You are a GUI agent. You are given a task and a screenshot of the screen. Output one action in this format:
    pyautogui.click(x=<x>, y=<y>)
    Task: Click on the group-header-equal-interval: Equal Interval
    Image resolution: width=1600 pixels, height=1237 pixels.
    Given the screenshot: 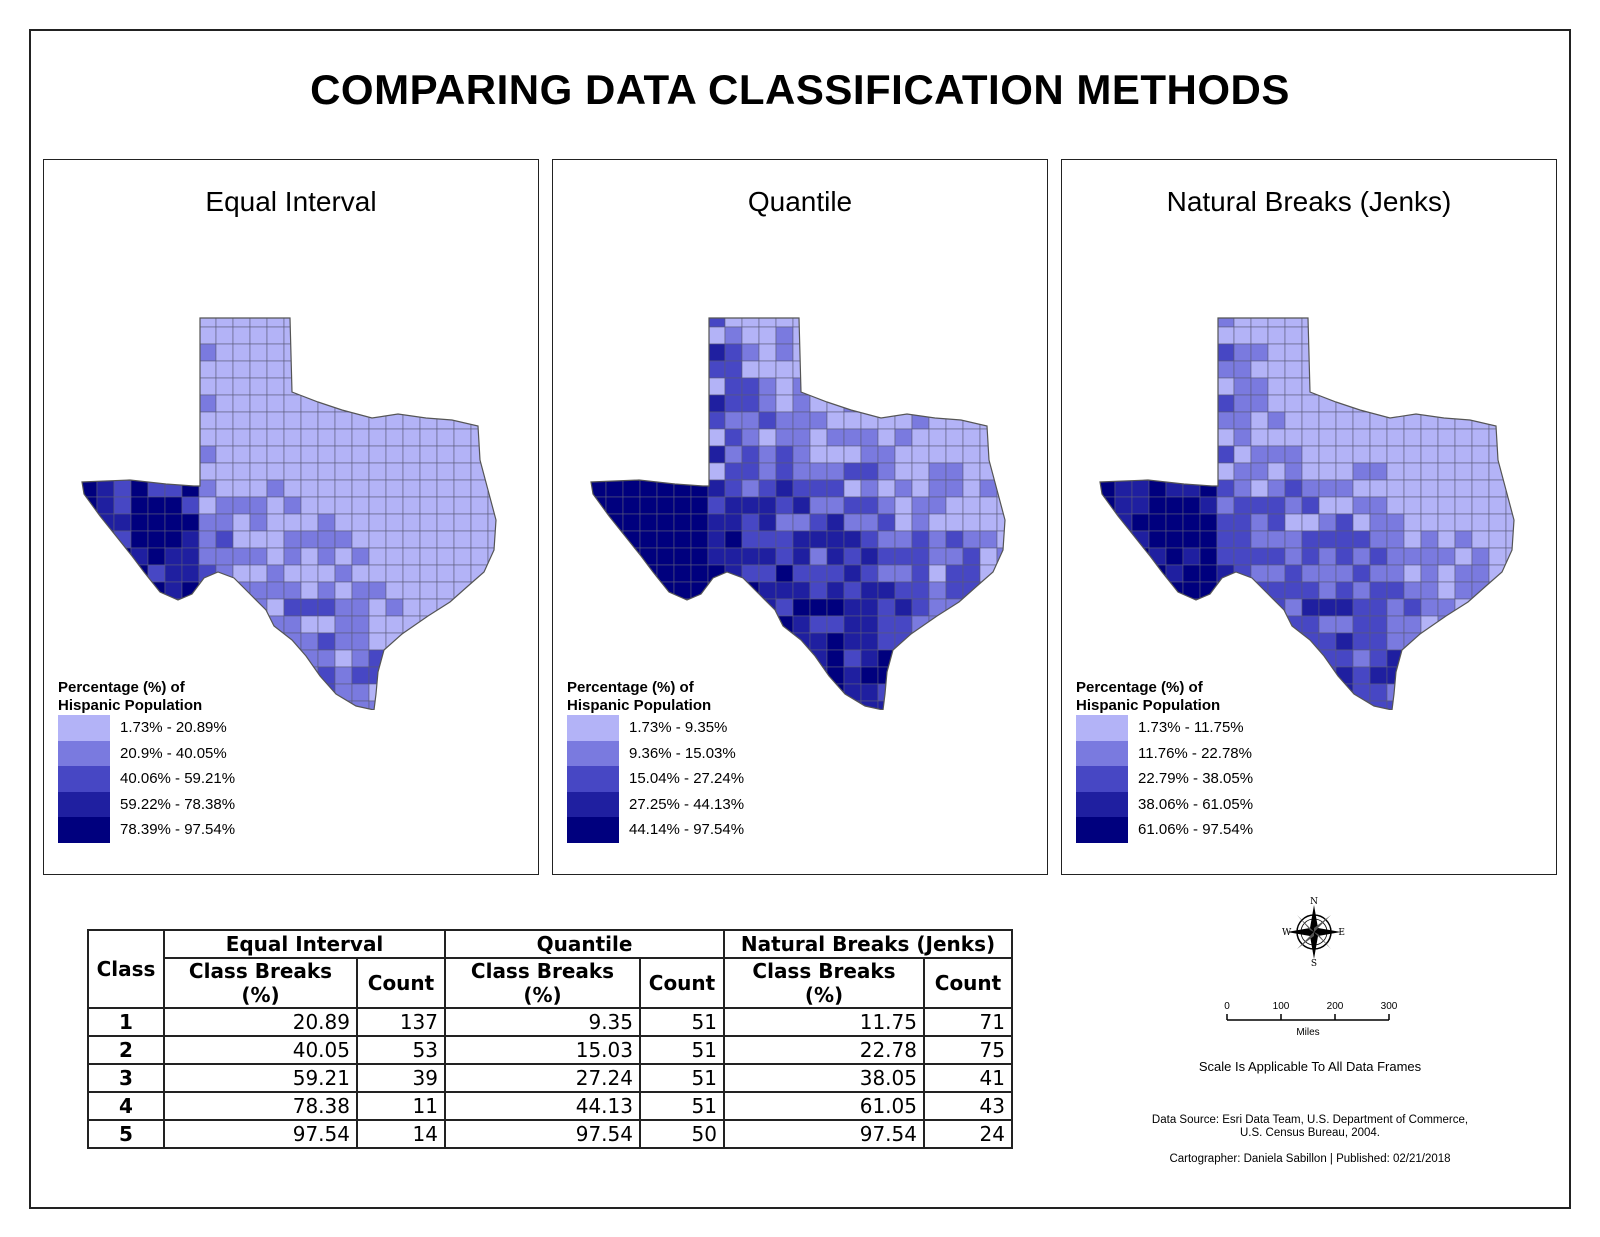 What is the action you would take?
    pyautogui.click(x=304, y=944)
    